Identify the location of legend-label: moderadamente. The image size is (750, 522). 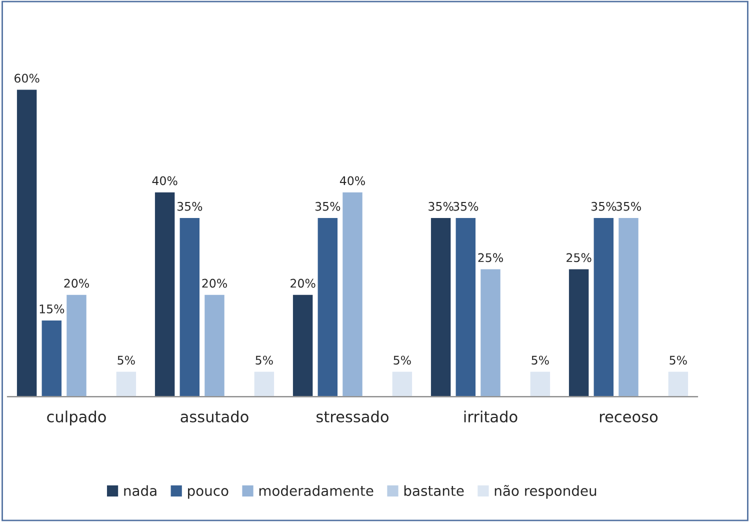
(316, 490).